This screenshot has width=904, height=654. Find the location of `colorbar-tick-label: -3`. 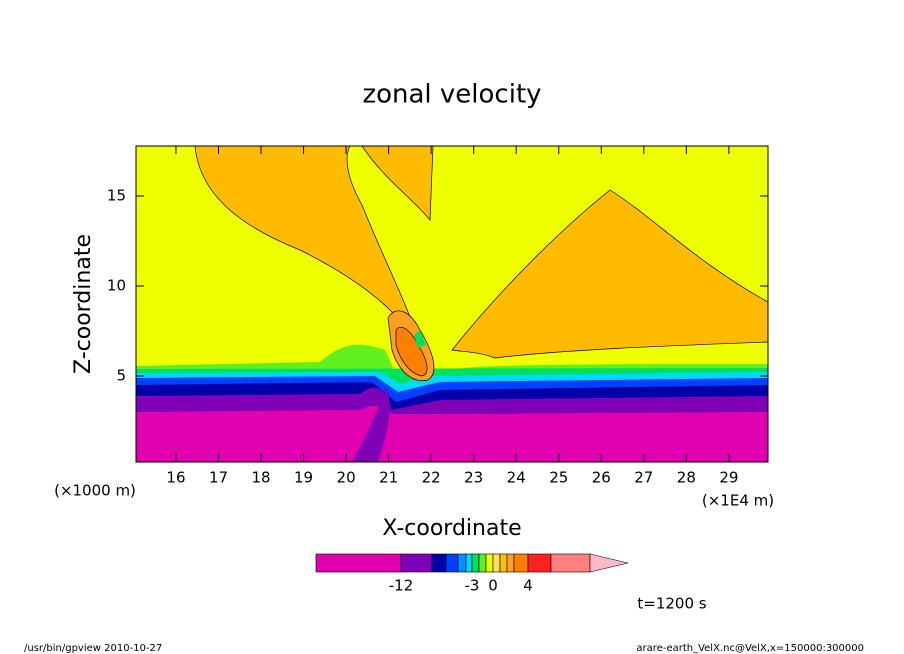

colorbar-tick-label: -3 is located at coordinates (472, 586).